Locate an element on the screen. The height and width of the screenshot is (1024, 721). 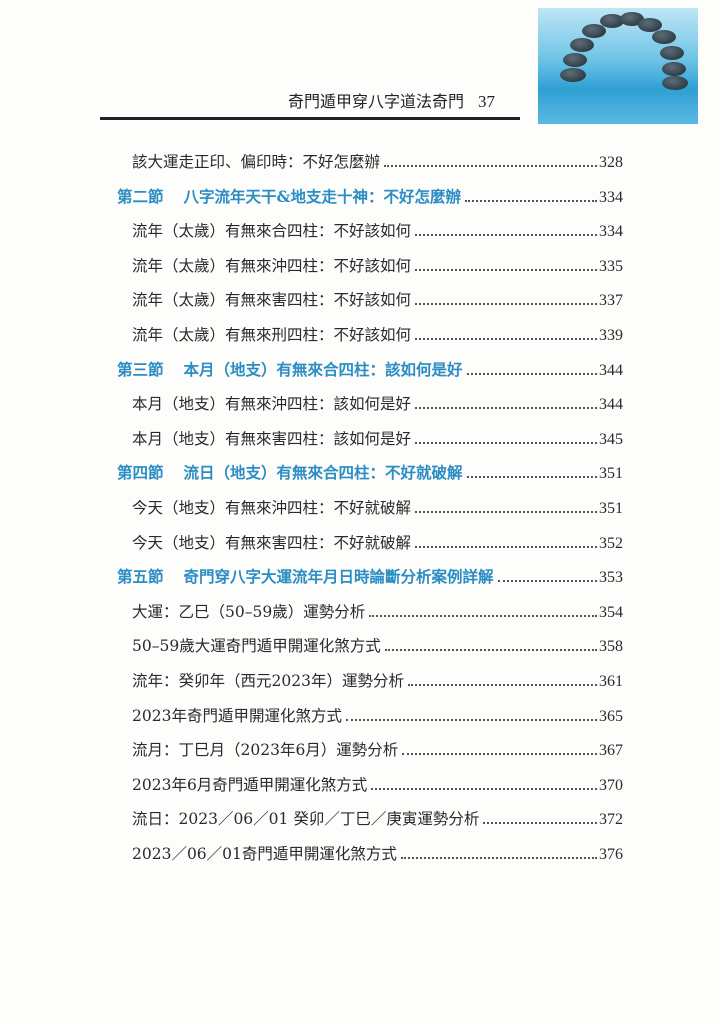
entry-title: 今天（地支）有無來害四柱：不好就破解 is located at coordinates (272, 542).